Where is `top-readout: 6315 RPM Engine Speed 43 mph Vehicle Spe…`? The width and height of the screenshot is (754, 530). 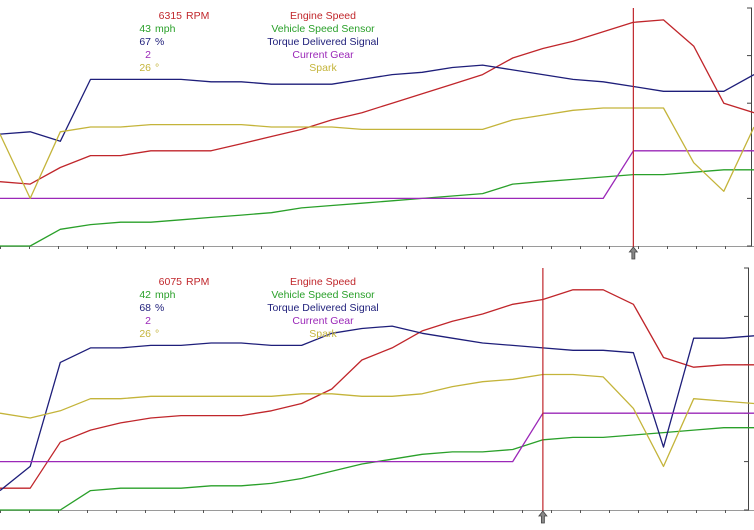 top-readout: 6315 RPM Engine Speed 43 mph Vehicle Spe… is located at coordinates (258, 42).